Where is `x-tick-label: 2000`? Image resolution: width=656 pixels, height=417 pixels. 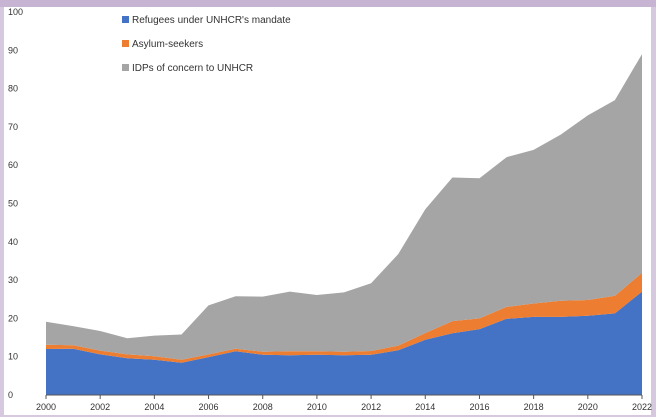
x-tick-label: 2000 is located at coordinates (46, 407).